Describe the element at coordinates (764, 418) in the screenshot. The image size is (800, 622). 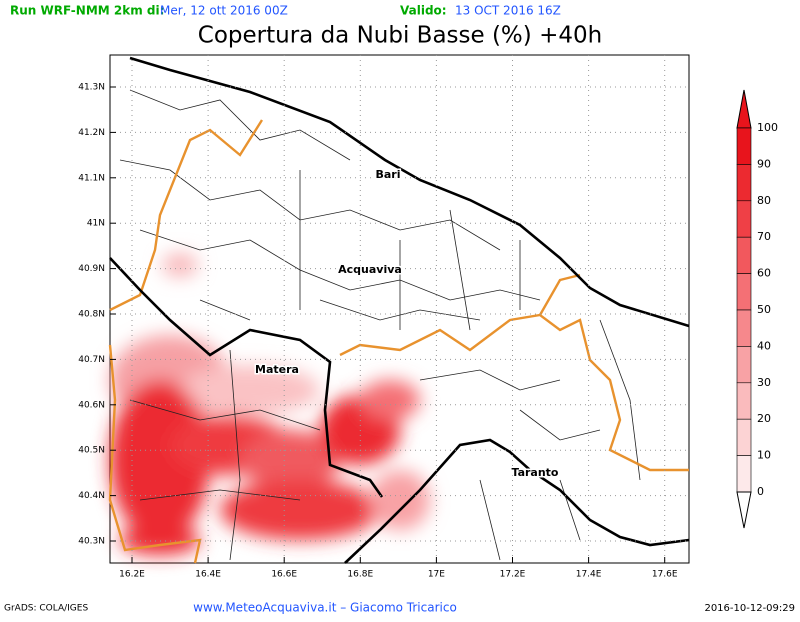
I see `colorbar-label: 20` at that location.